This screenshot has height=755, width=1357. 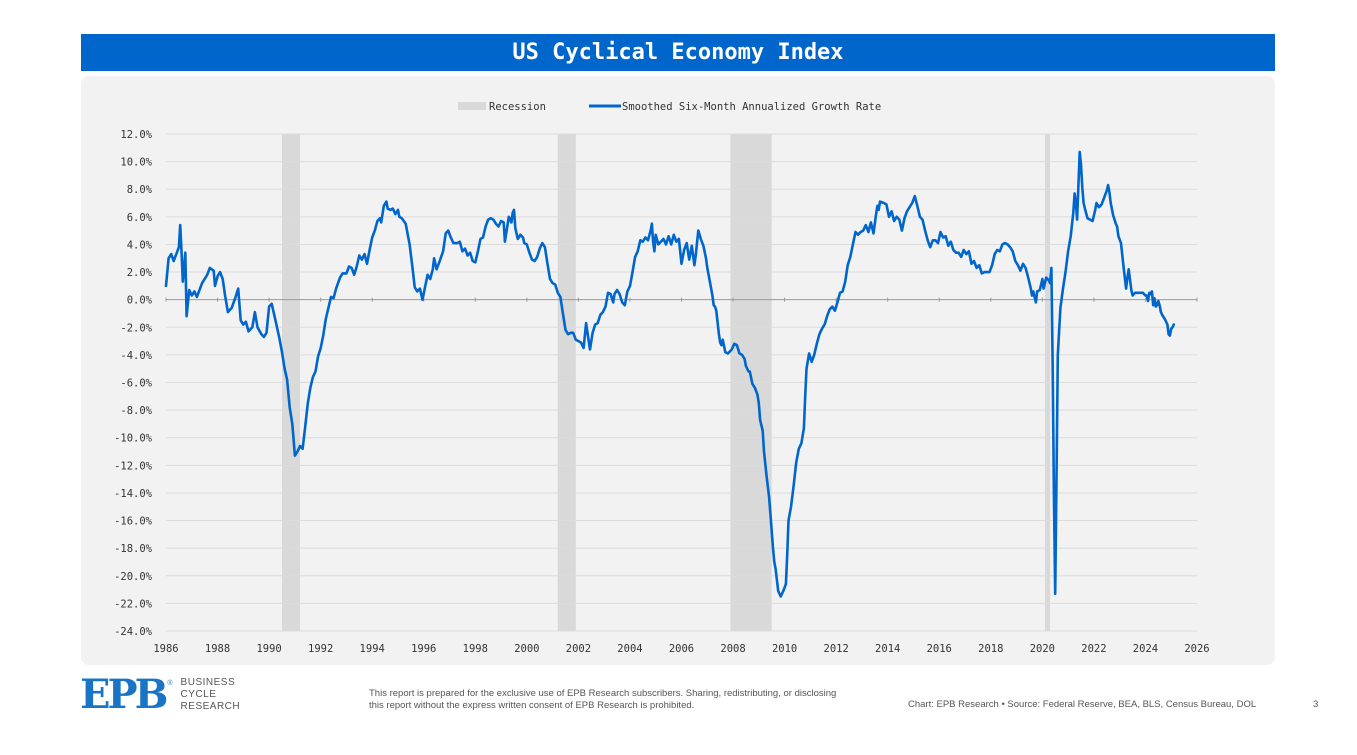 I want to click on y-tick-label: -16.0%, so click(x=133, y=522).